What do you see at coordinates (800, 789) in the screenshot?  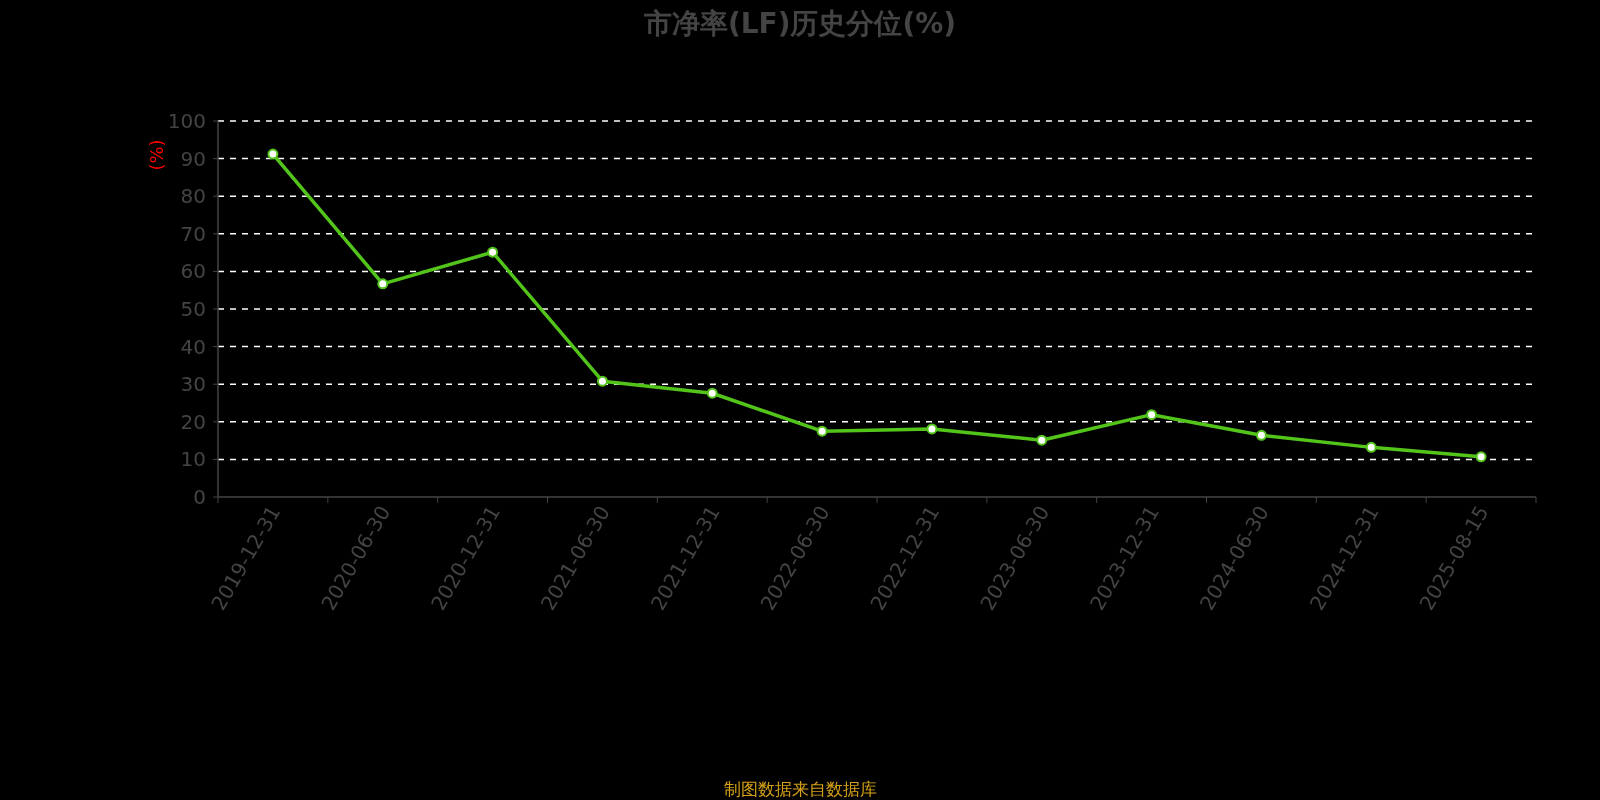 I see `text: 制图数据来自数据库` at bounding box center [800, 789].